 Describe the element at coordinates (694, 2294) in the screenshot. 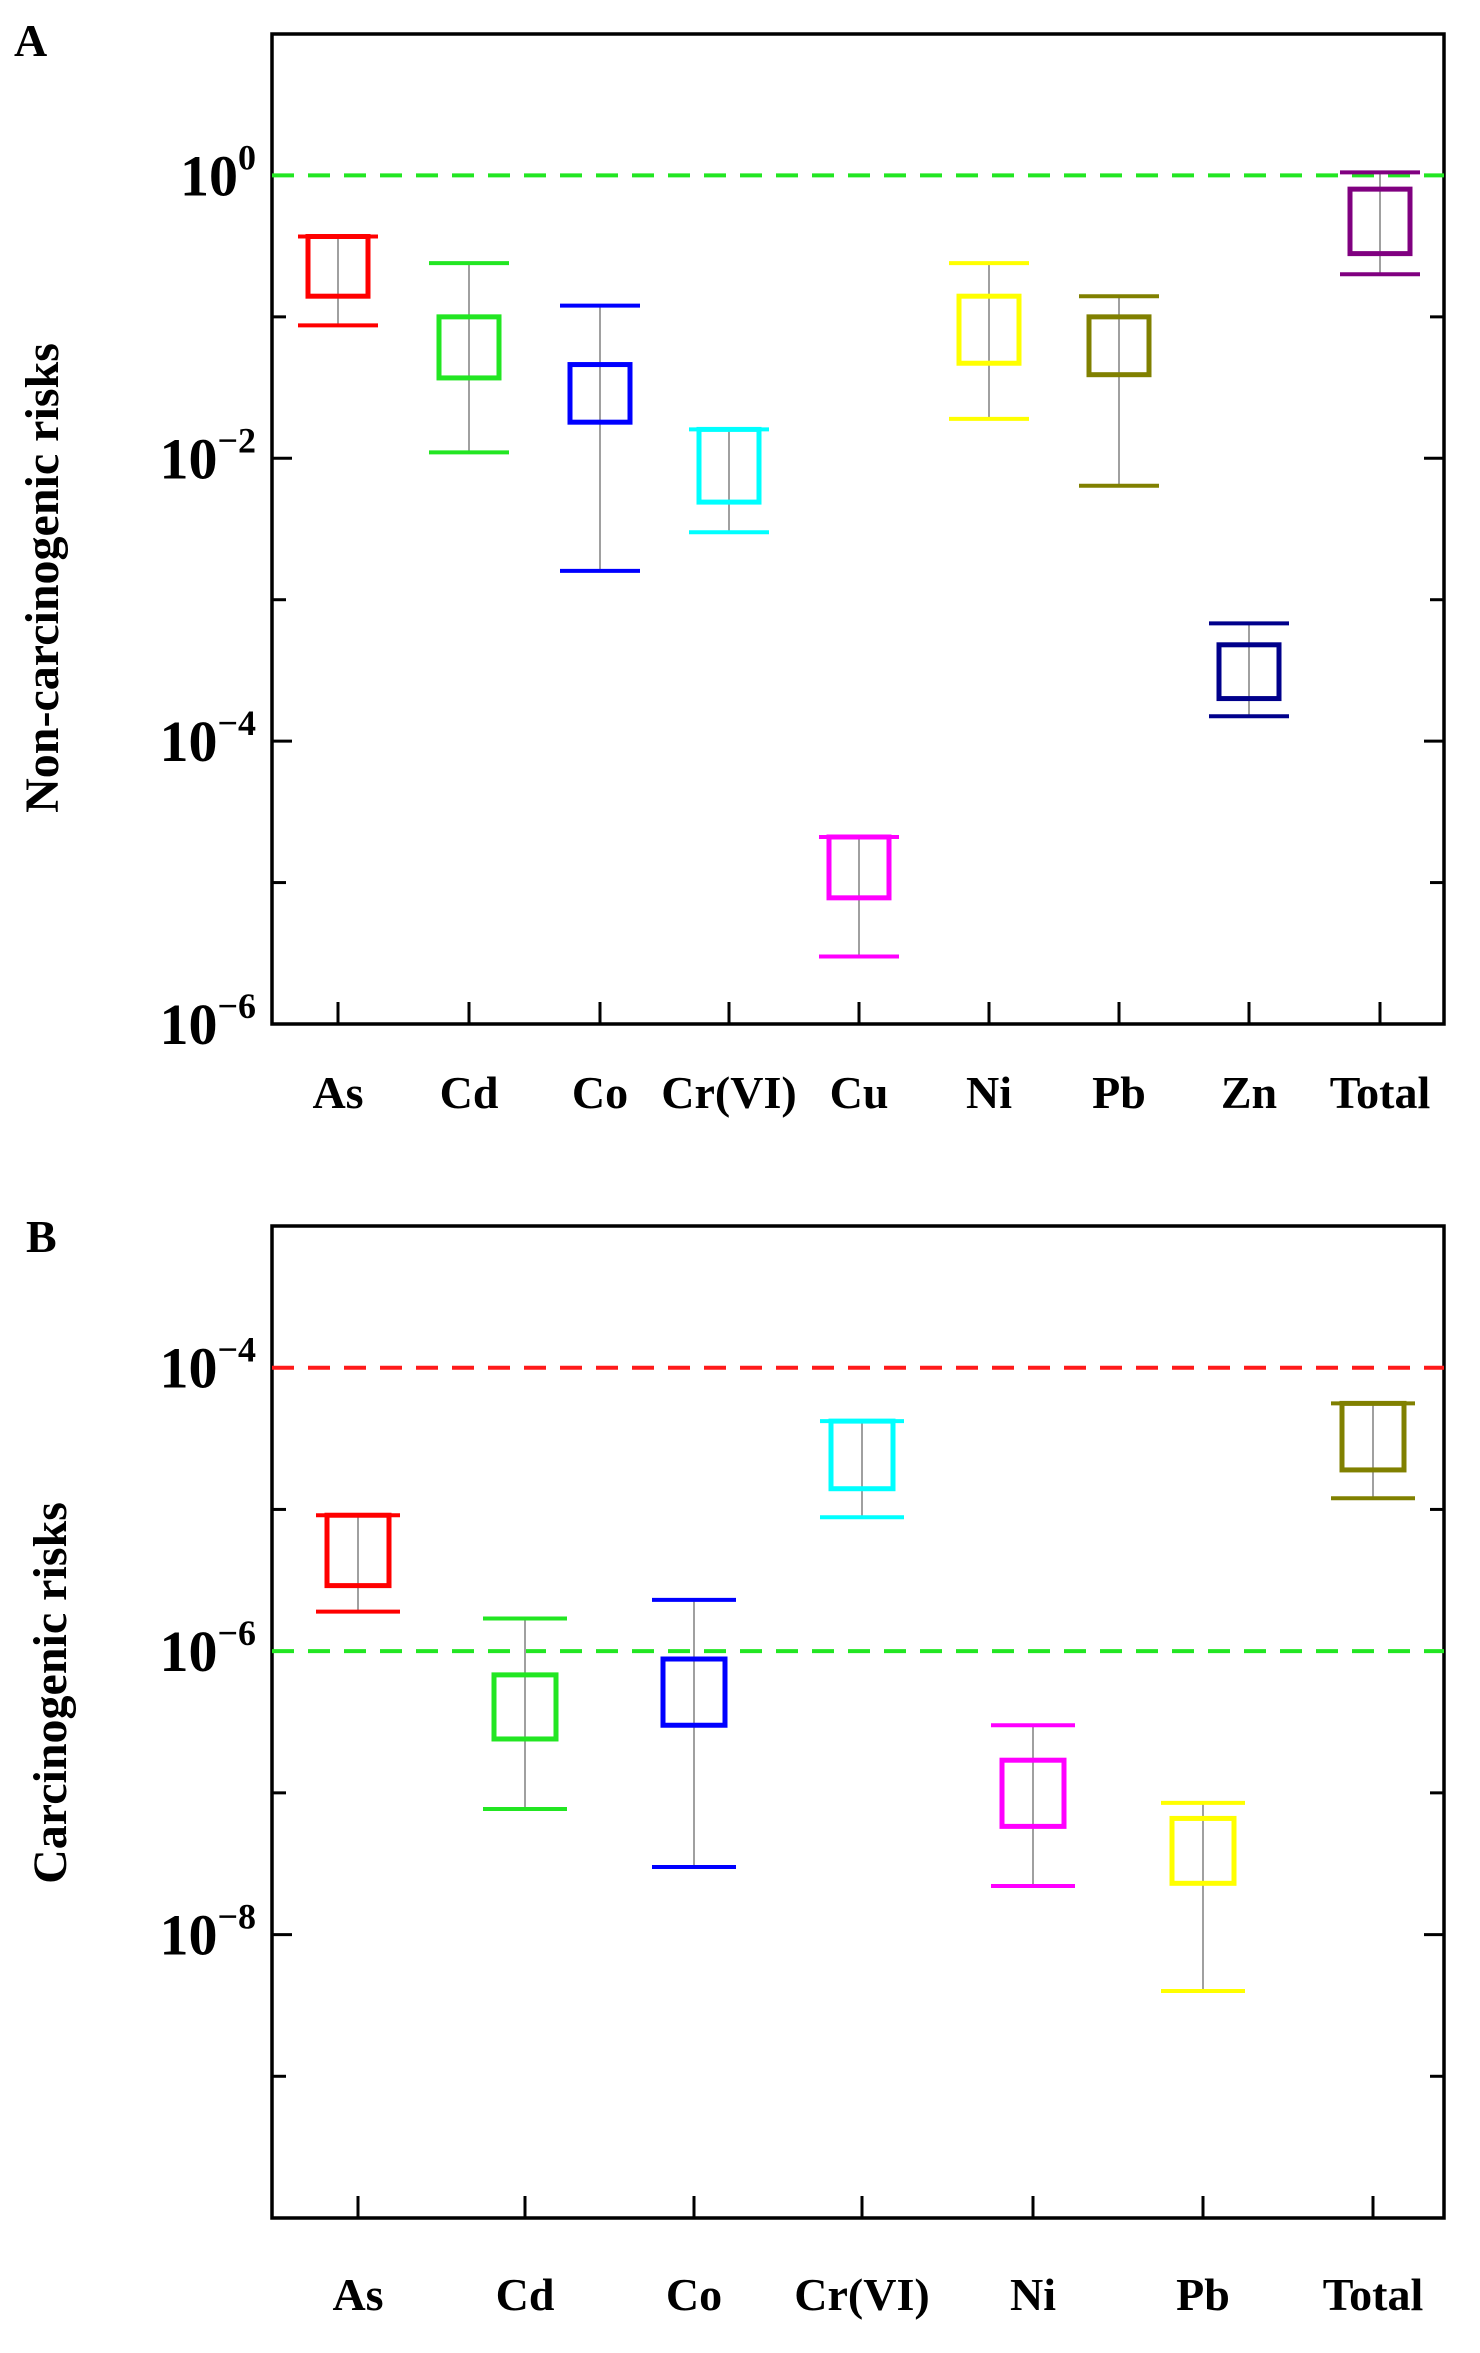

I see `panel-b-x-tick-label: Co` at that location.